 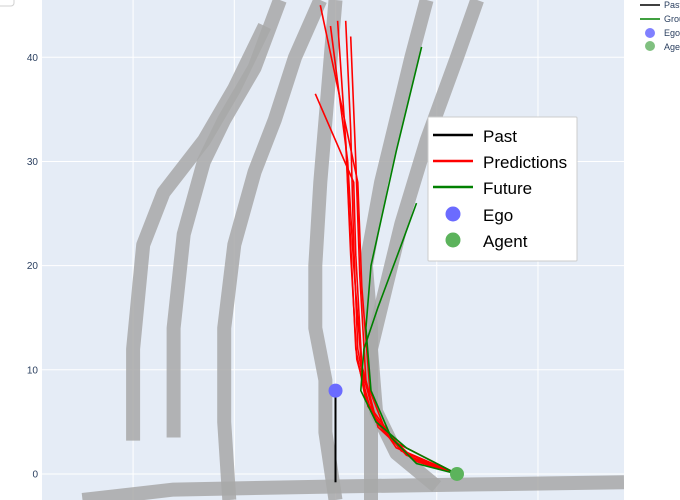 What do you see at coordinates (325, 250) in the screenshot?
I see `lane-segment` at bounding box center [325, 250].